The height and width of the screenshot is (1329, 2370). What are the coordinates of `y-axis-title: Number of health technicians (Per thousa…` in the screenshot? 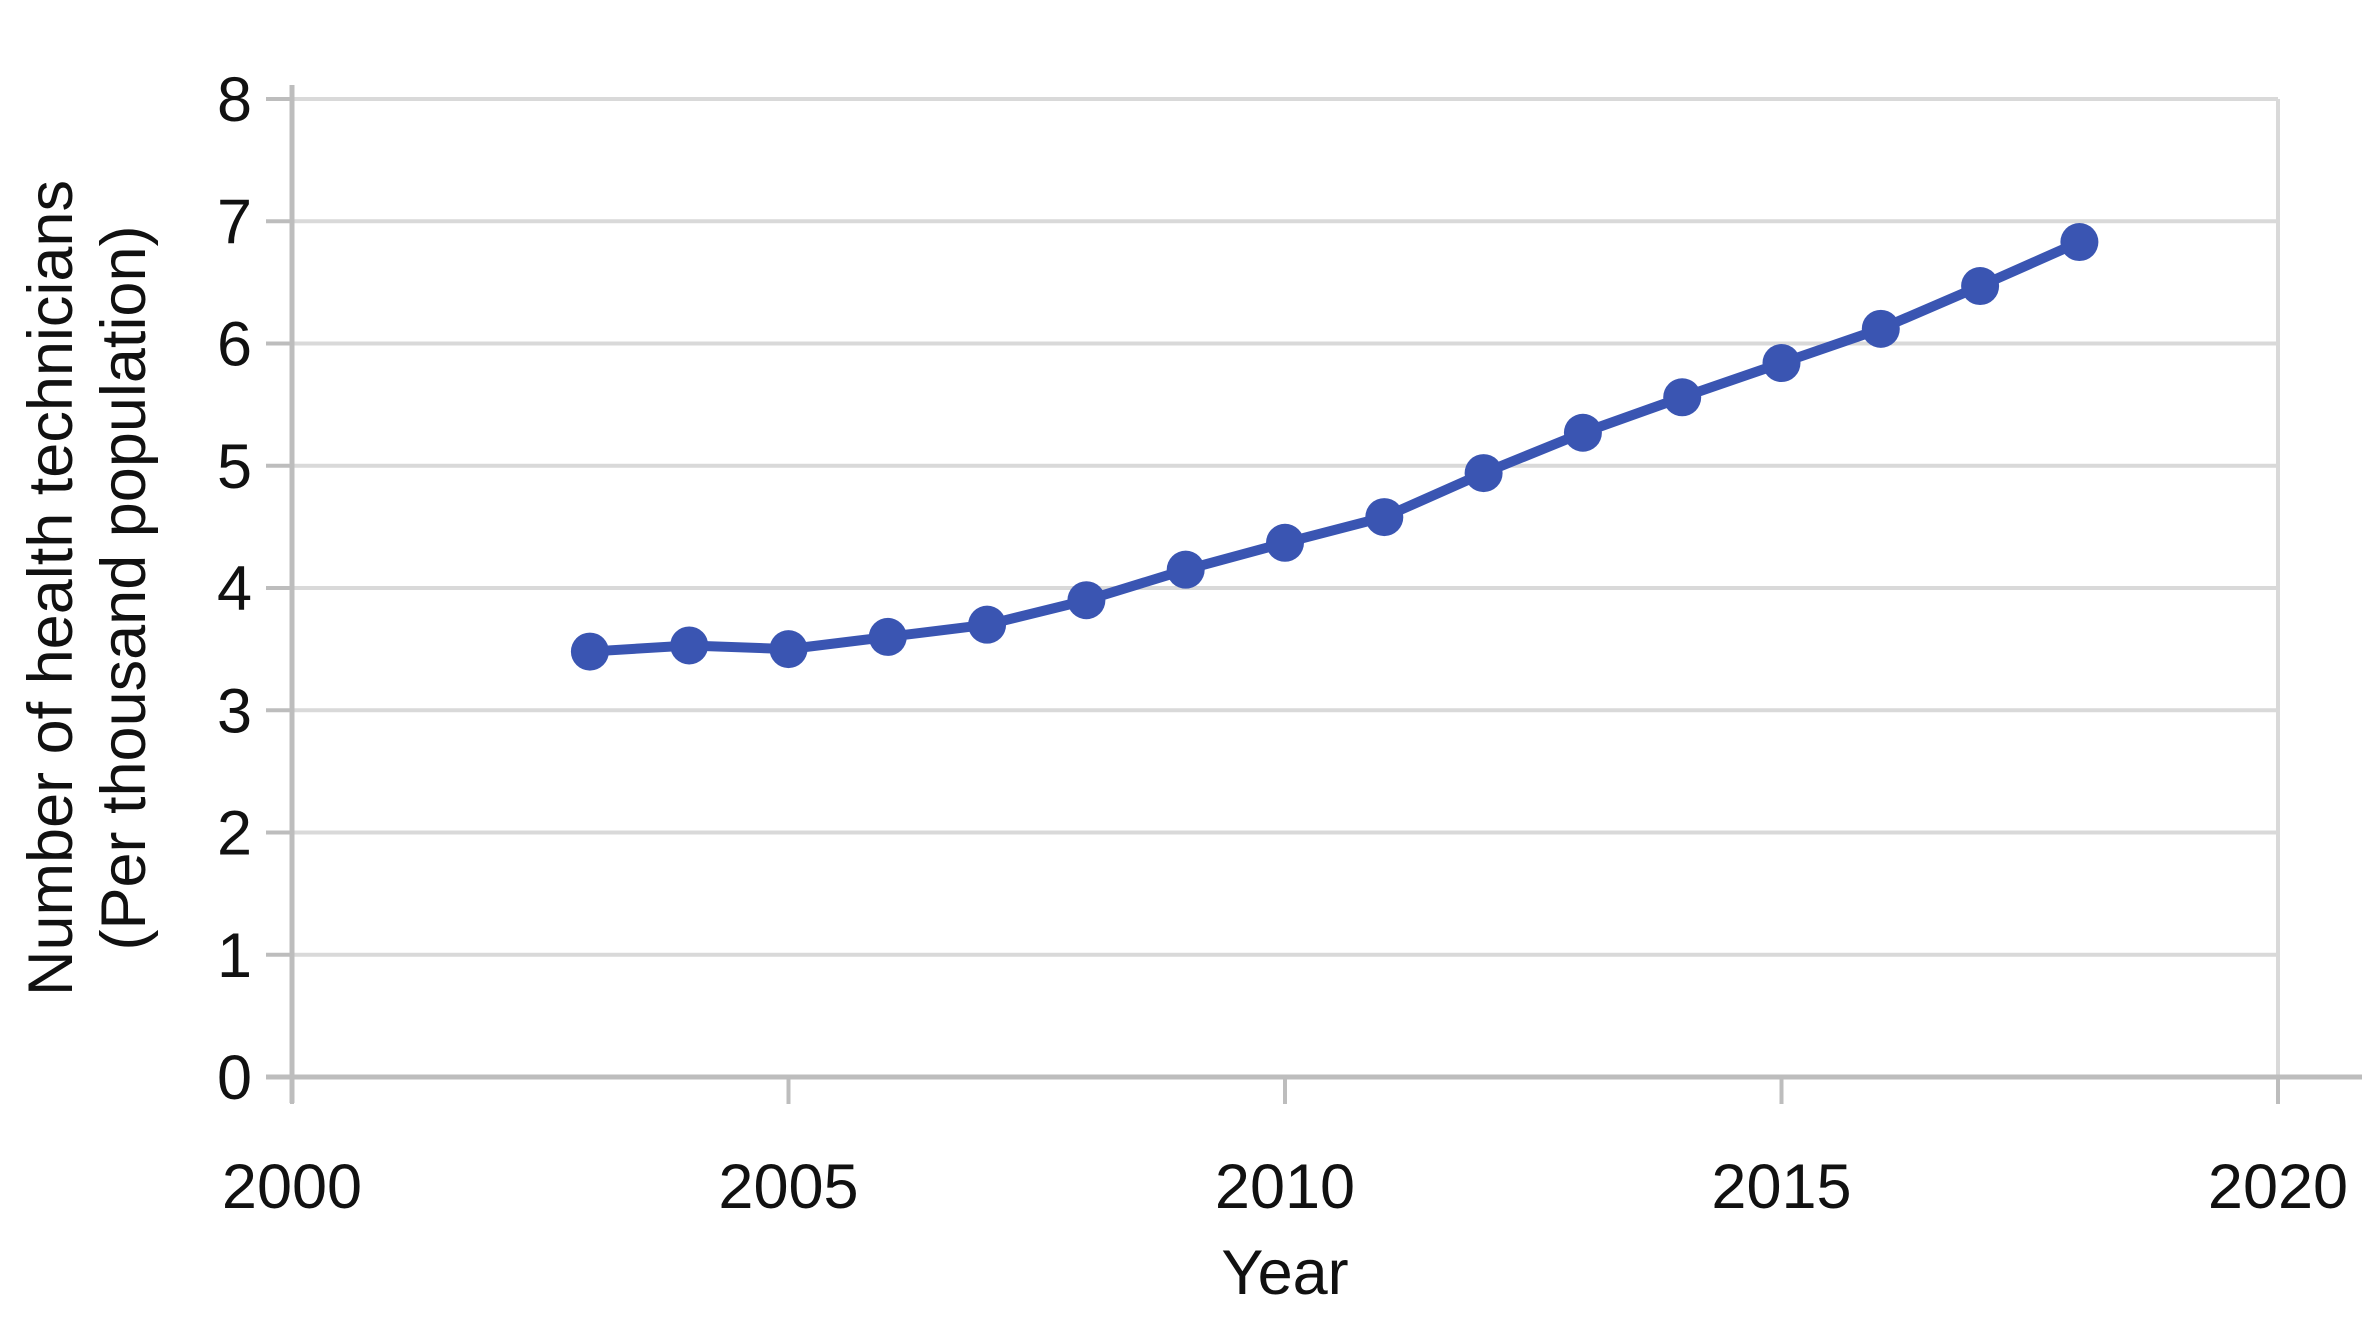 It's located at (88, 644).